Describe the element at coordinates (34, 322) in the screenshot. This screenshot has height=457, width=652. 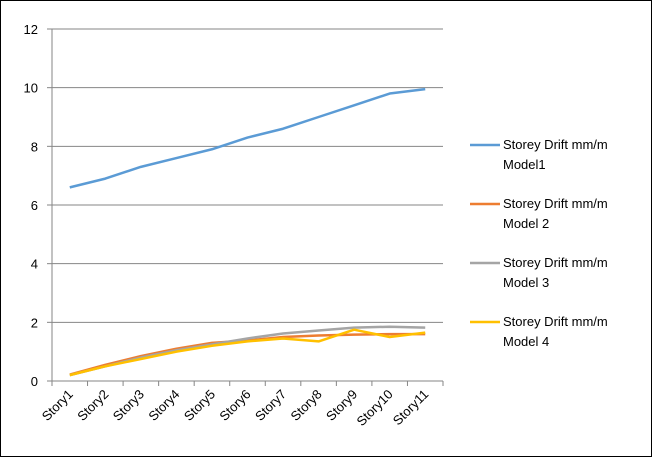
I see `y-tick-label: 2` at that location.